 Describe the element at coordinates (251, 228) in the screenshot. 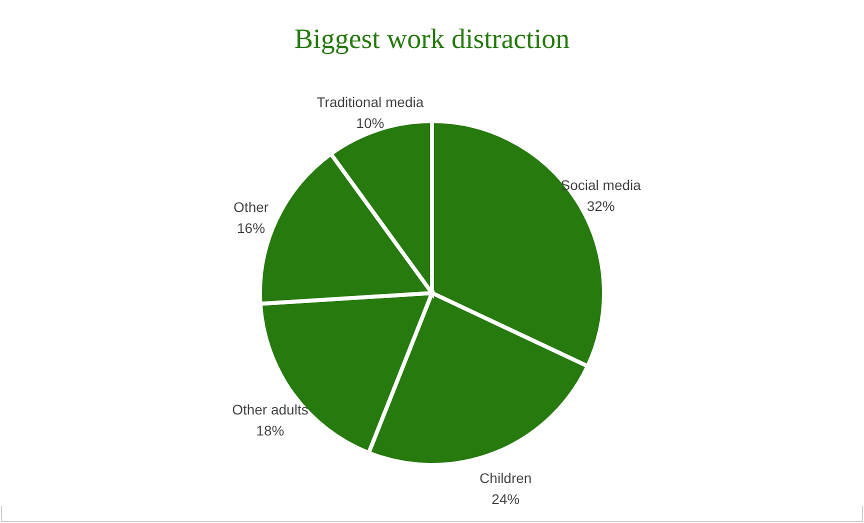

I see `data-label: 16%` at that location.